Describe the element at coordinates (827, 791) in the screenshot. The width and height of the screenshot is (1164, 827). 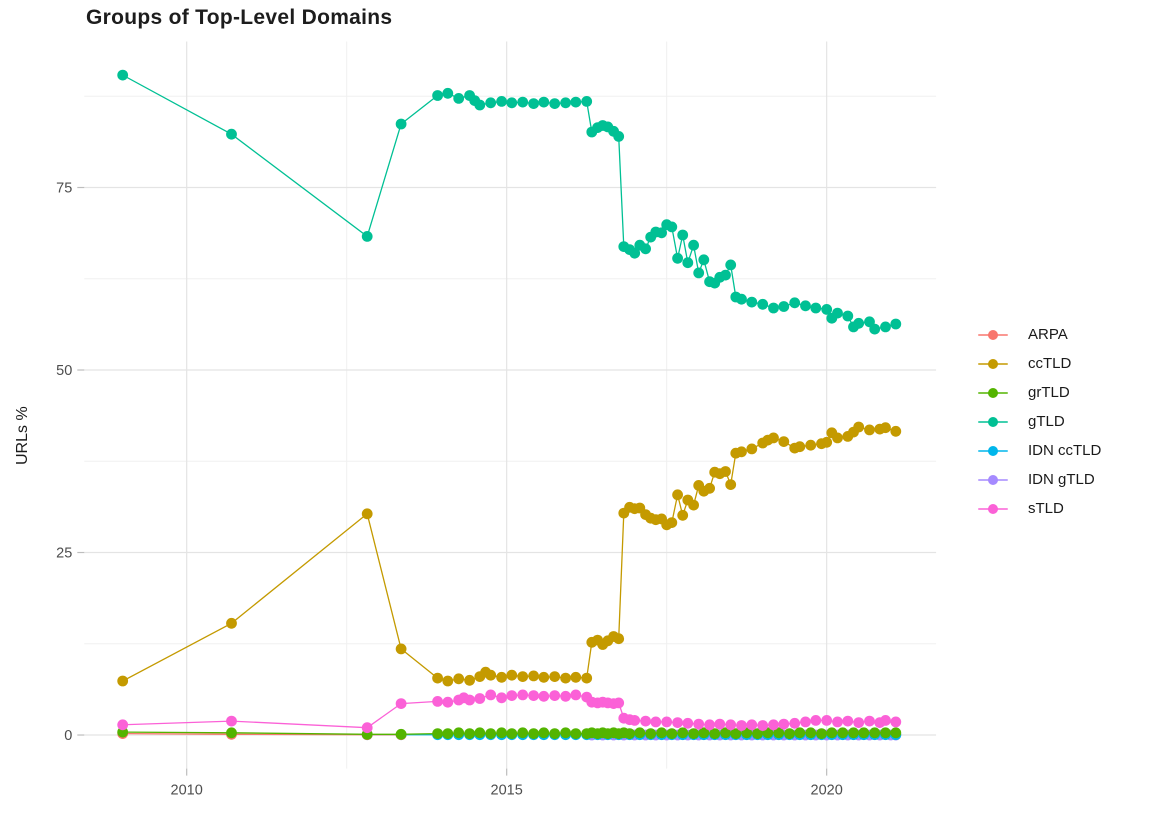
I see `x-tick-label: 2020` at that location.